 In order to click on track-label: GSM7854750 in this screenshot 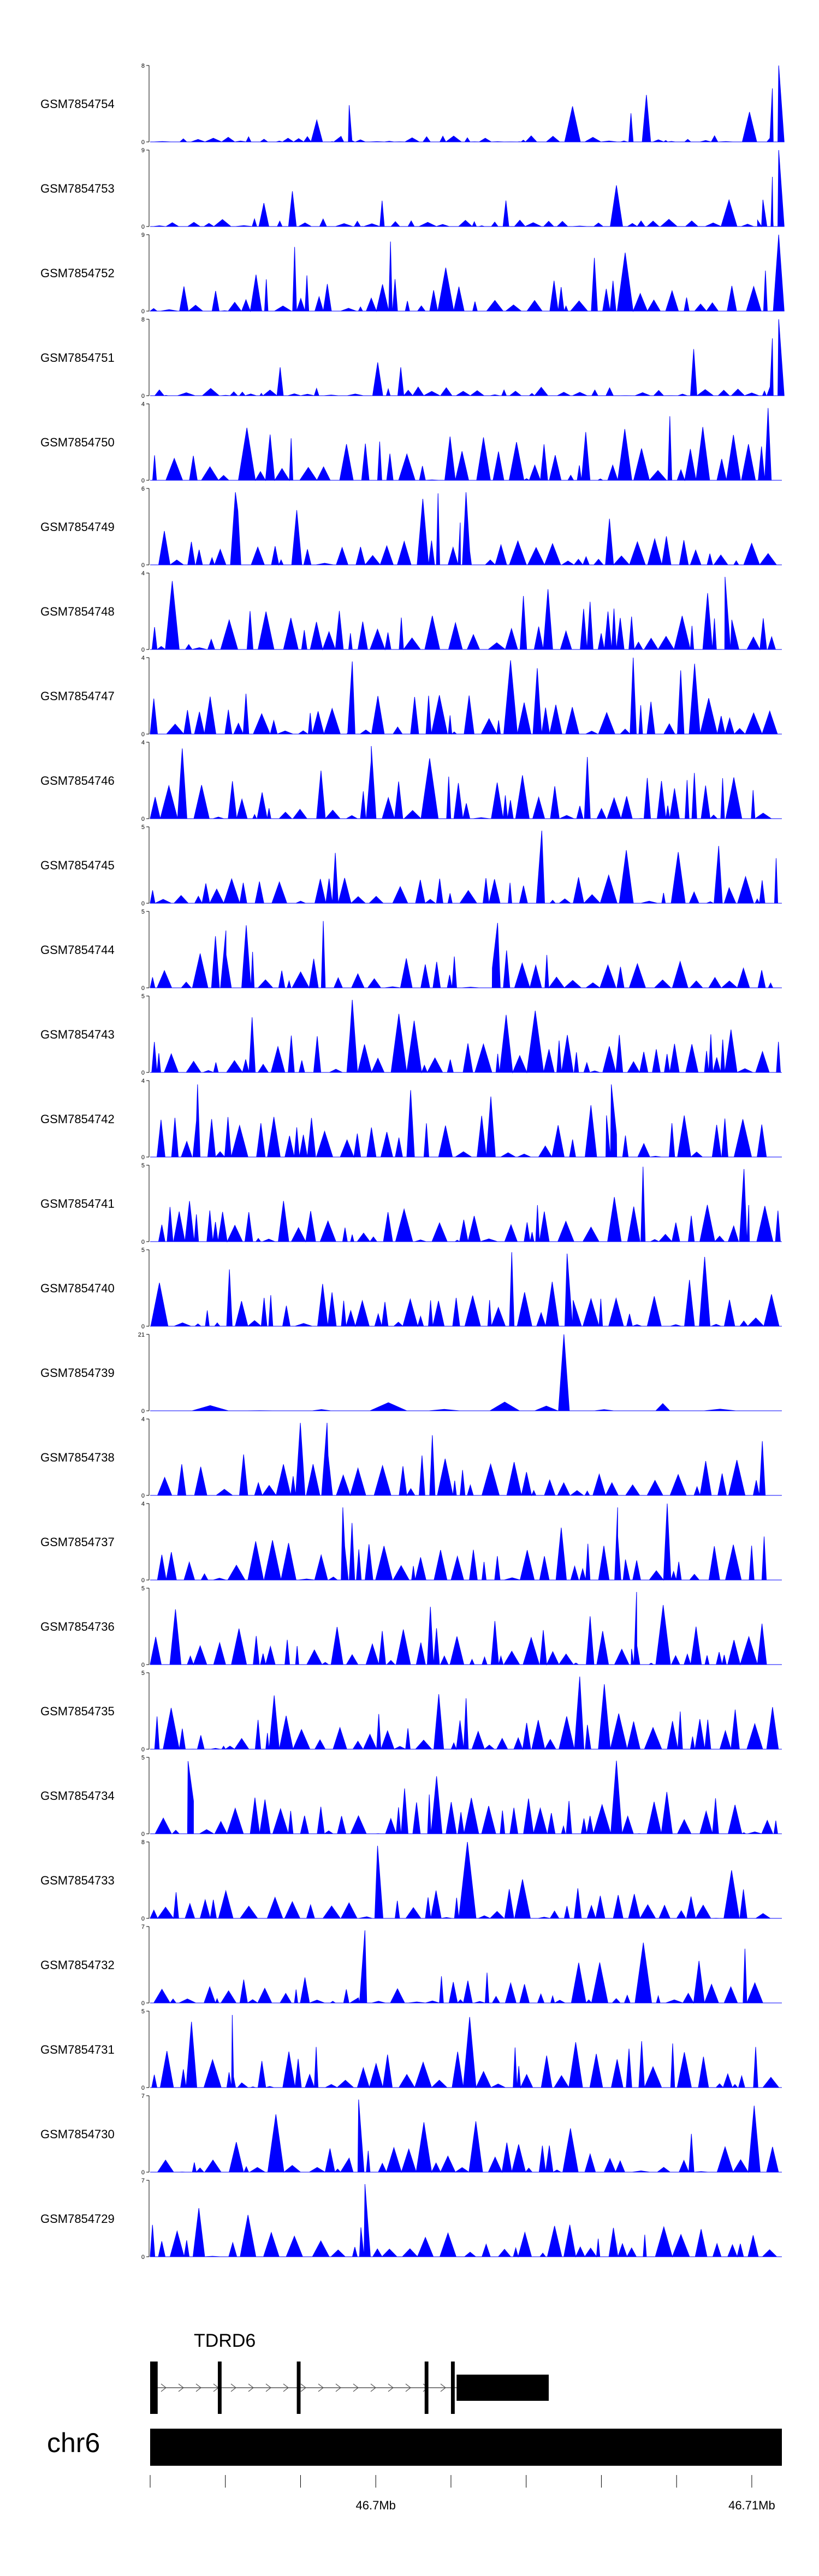, I will do `click(77, 442)`.